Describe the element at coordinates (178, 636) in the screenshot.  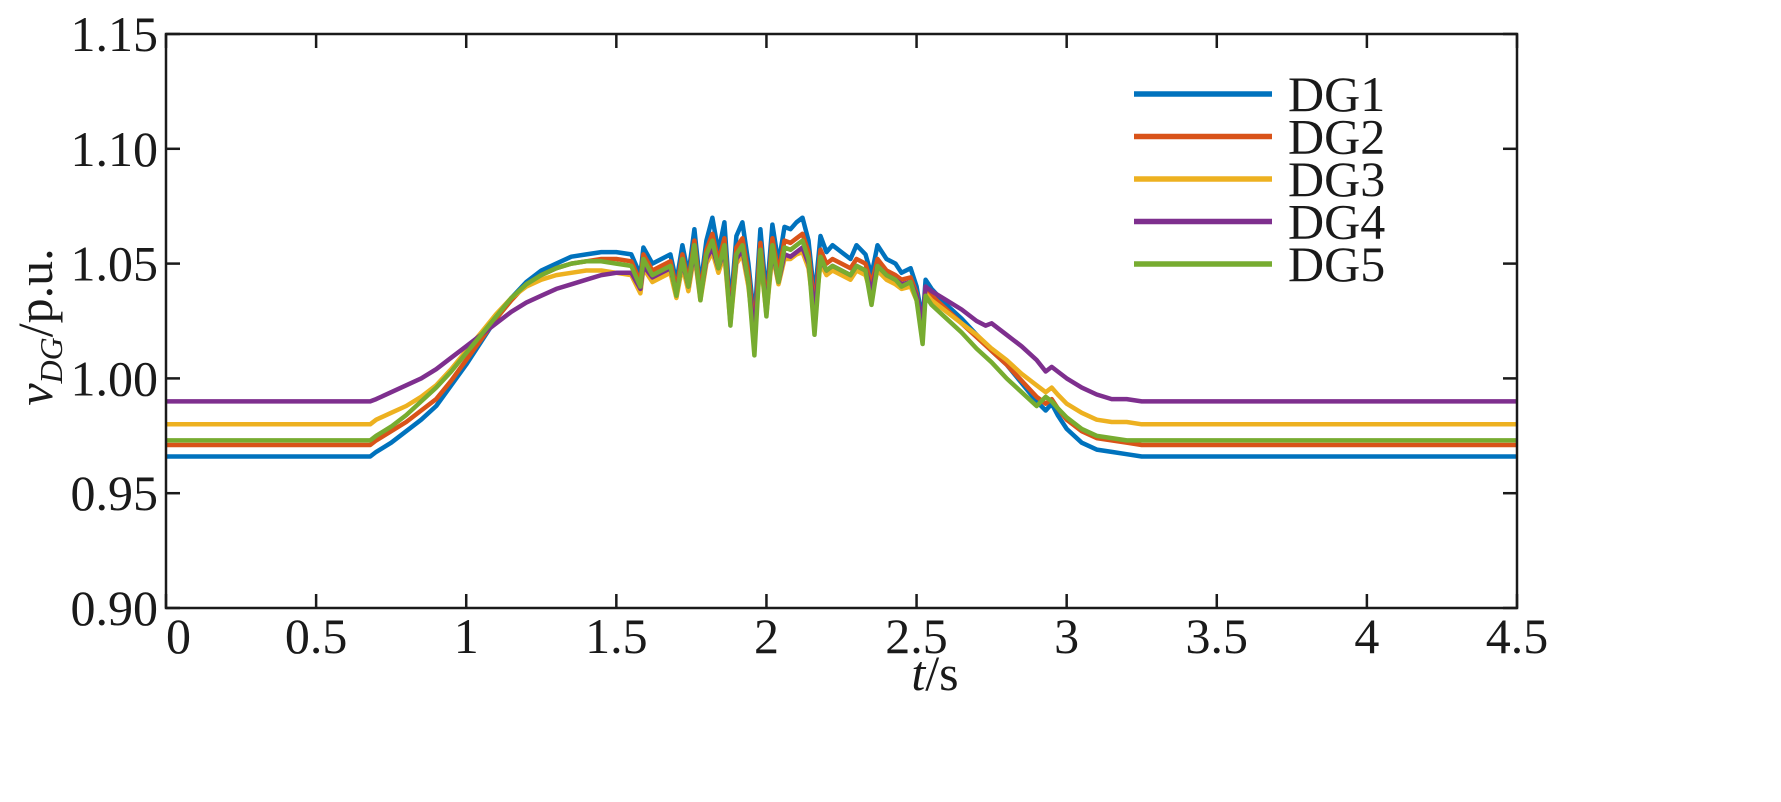
I see `x-tick-label: 0` at that location.